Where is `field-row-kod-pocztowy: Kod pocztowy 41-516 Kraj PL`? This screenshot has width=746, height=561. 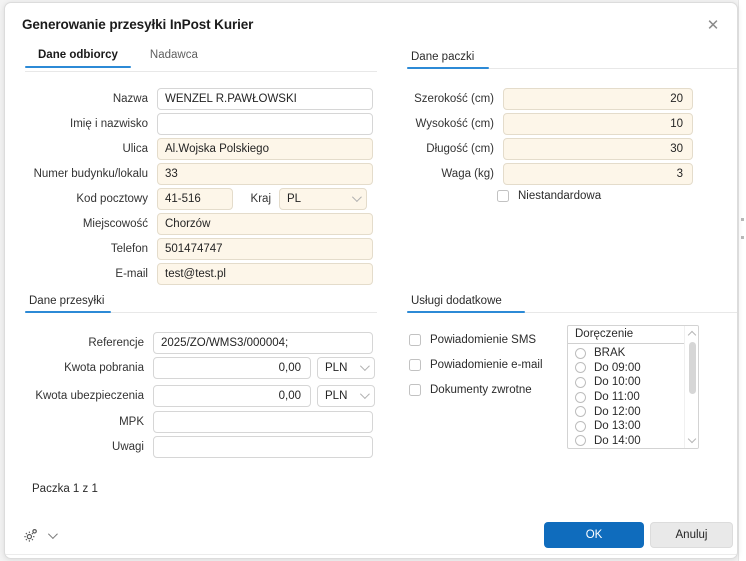 field-row-kod-pocztowy: Kod pocztowy 41-516 Kraj PL is located at coordinates (196, 199).